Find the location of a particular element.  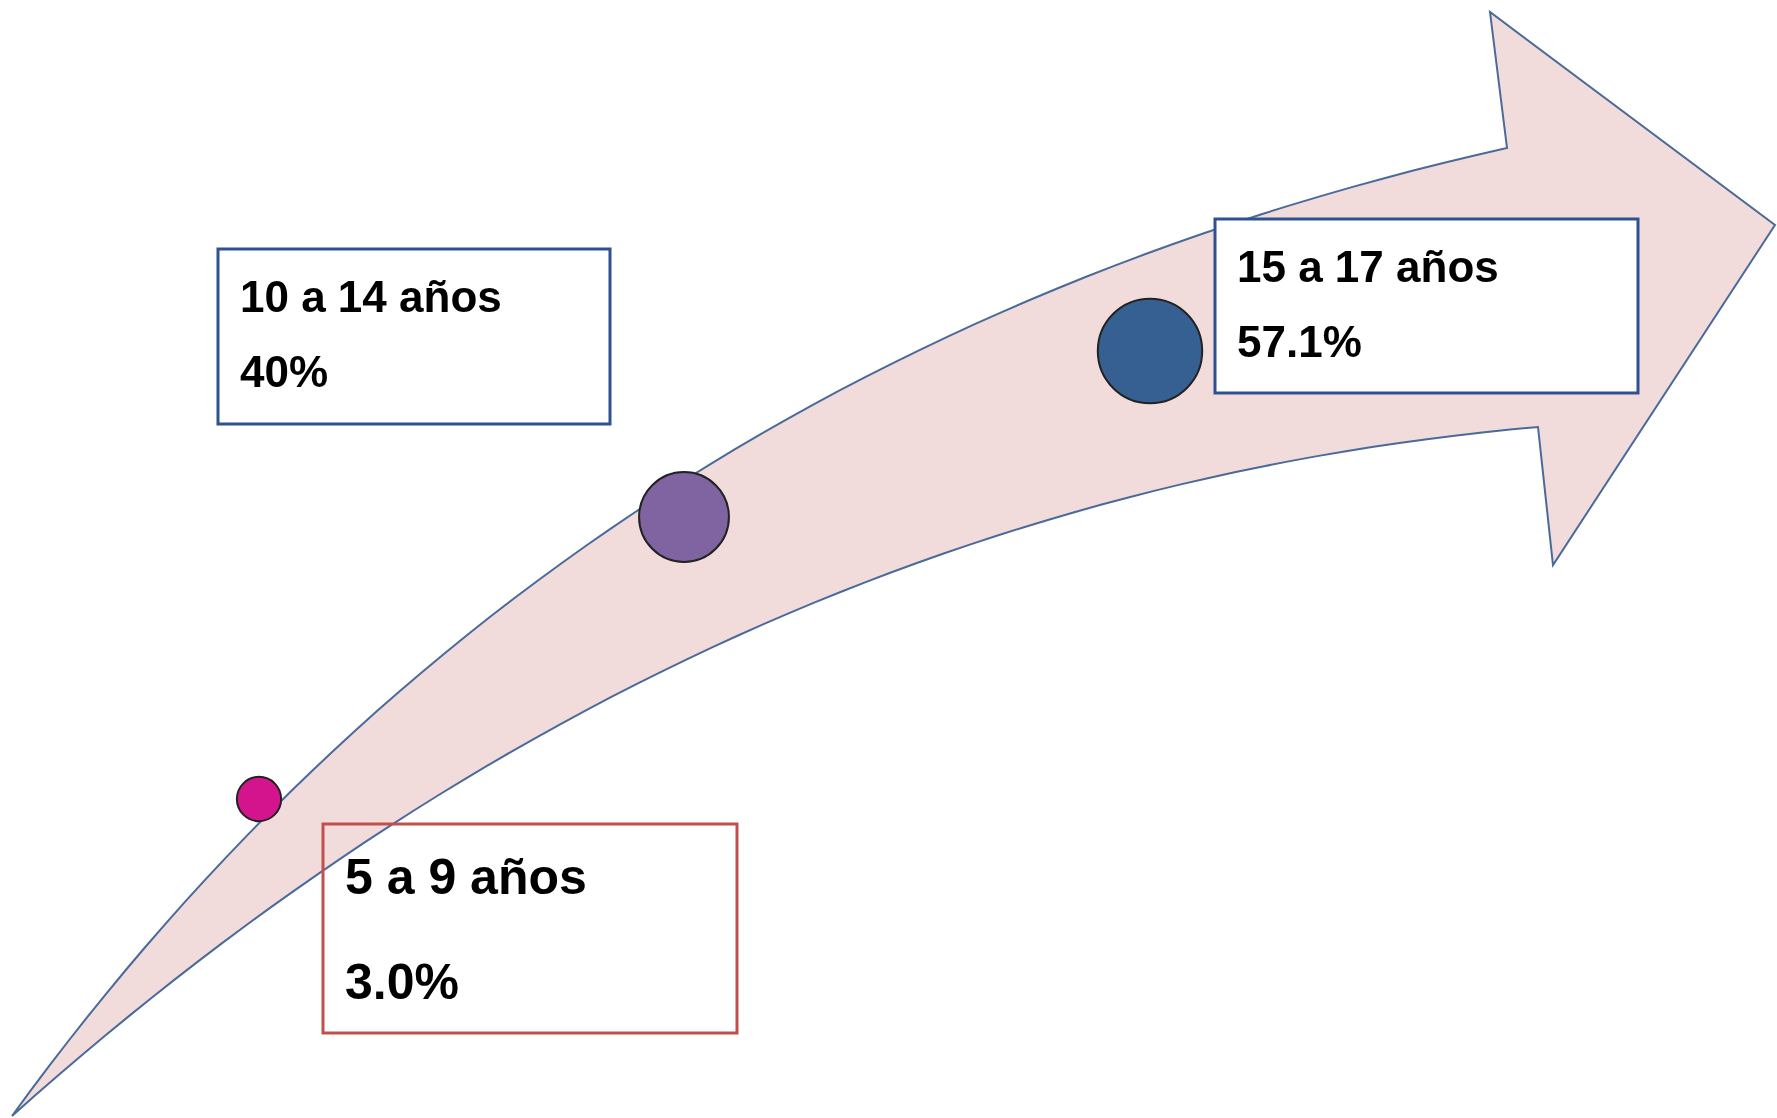

category-label: 15 a 17 años is located at coordinates (1368, 266).